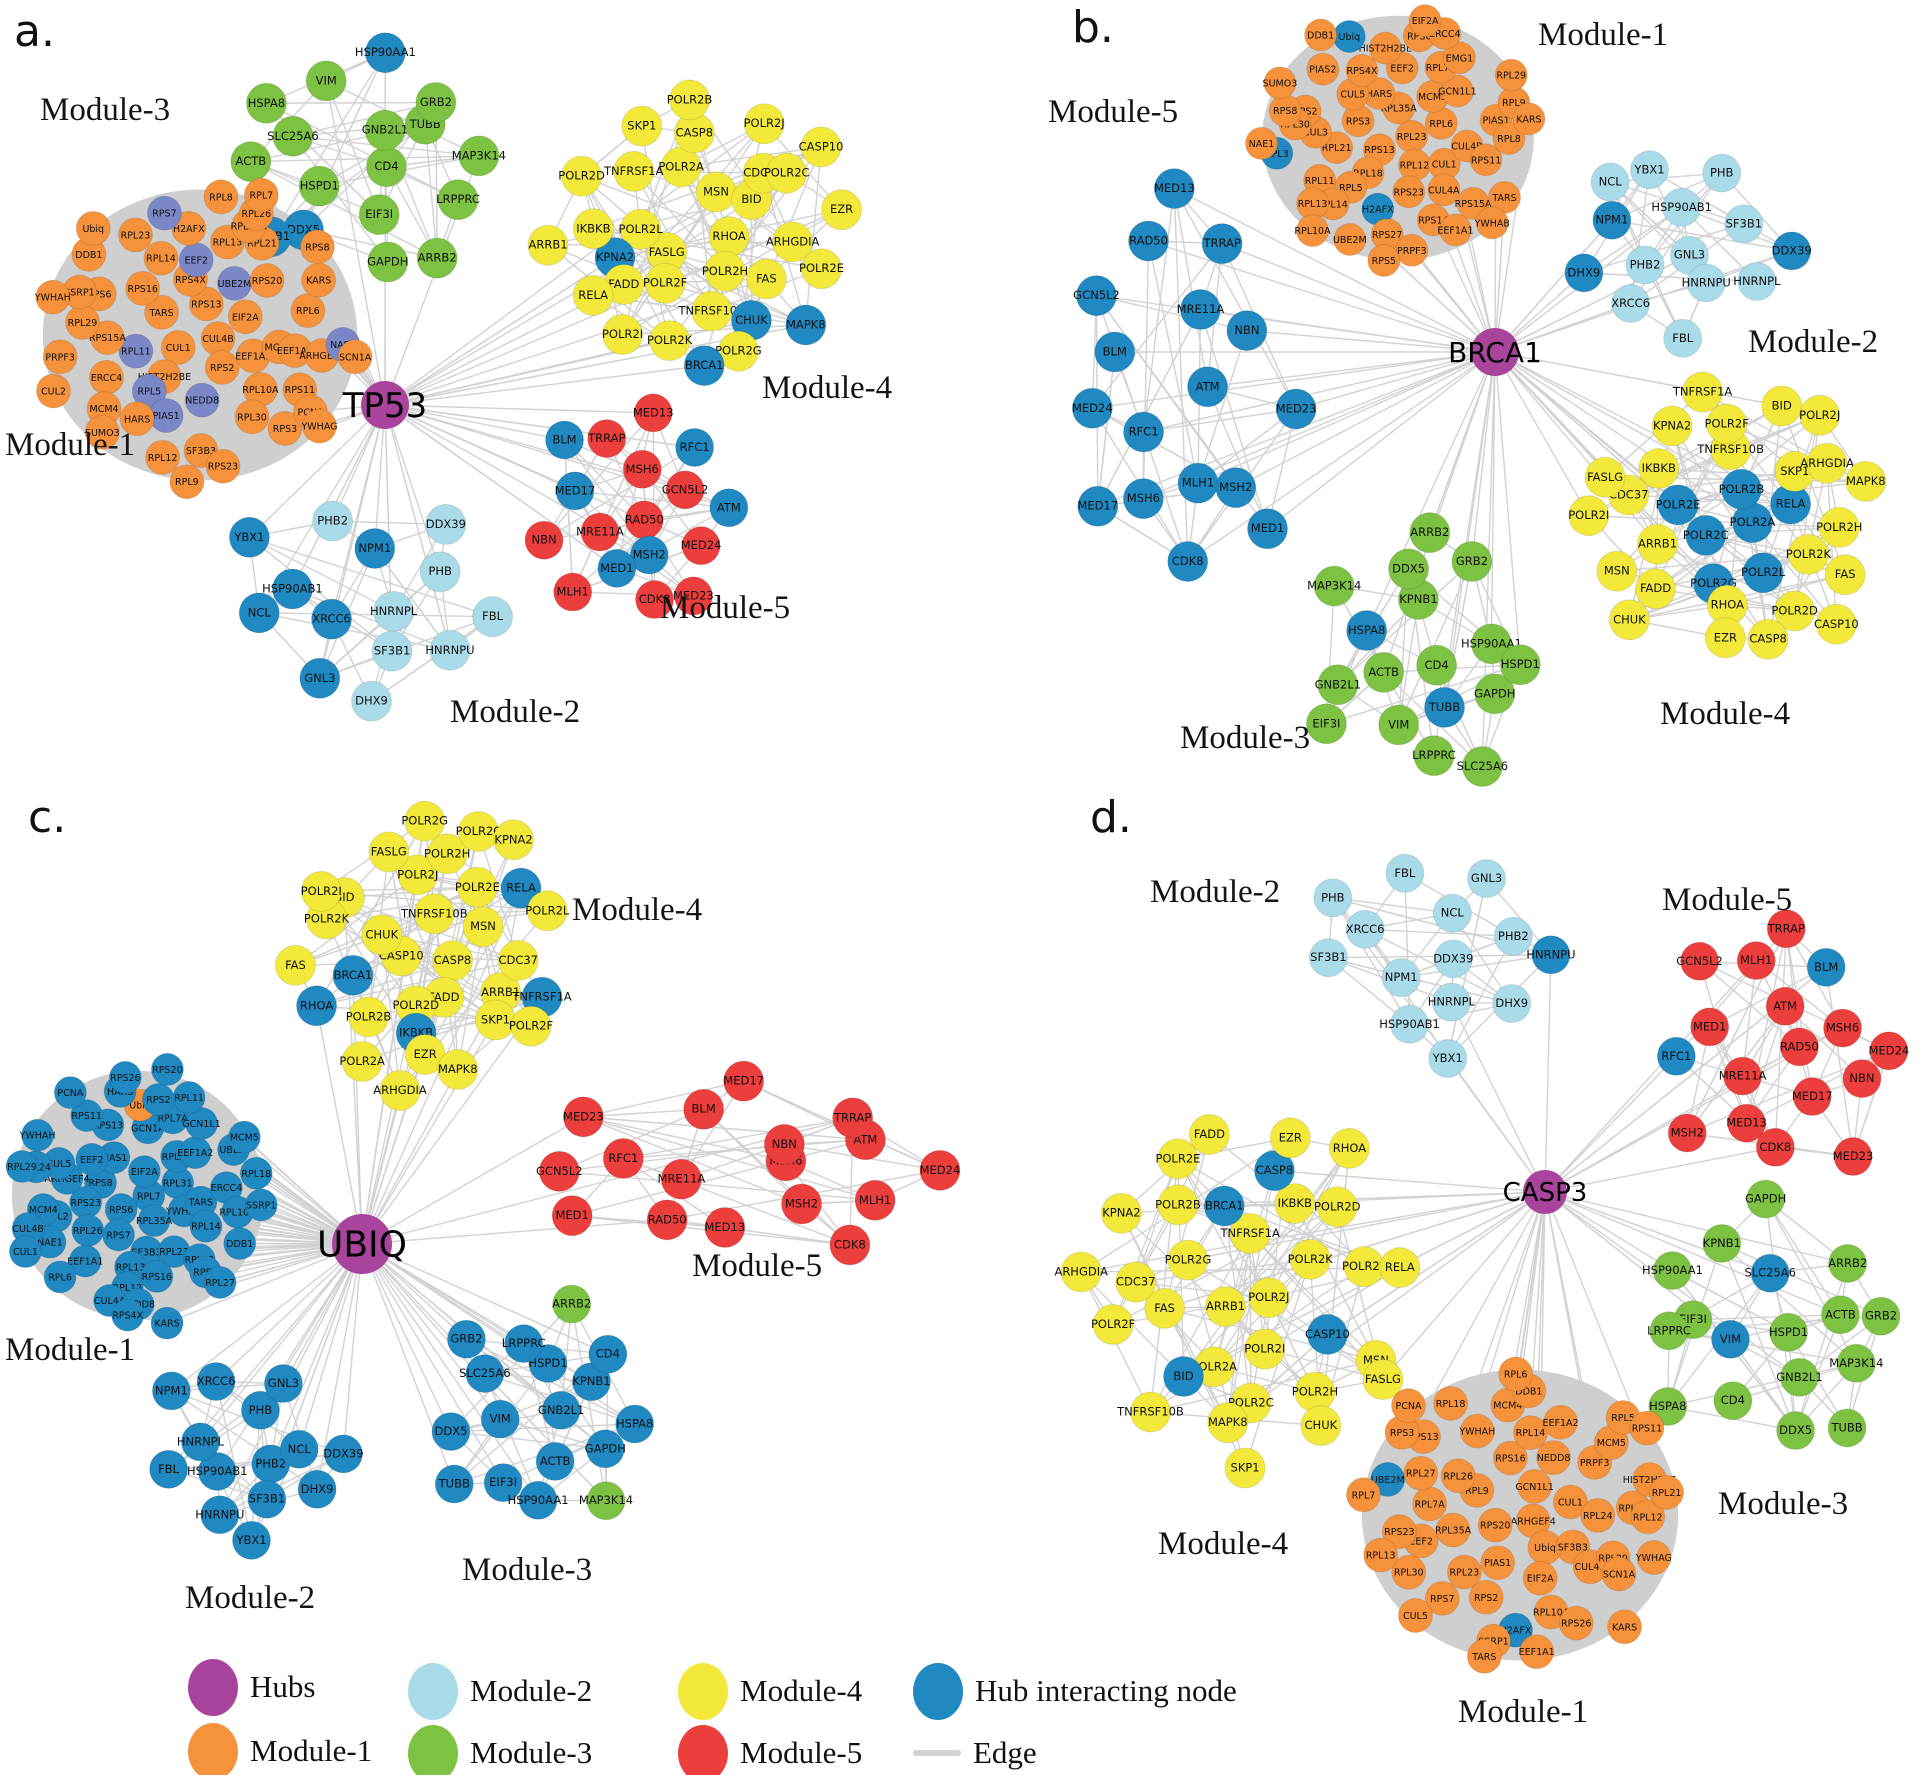  What do you see at coordinates (1668, 1407) in the screenshot?
I see `node-HSPA8: HSPA8` at bounding box center [1668, 1407].